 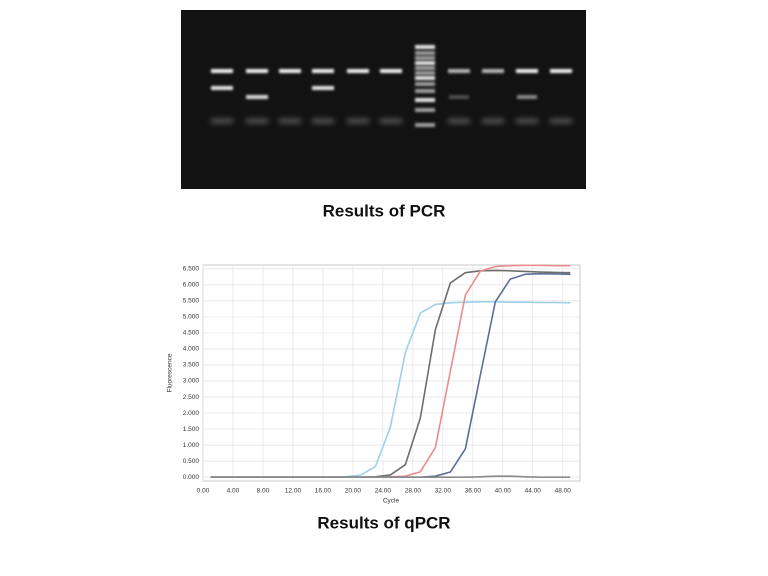 What do you see at coordinates (443, 491) in the screenshot?
I see `x-tick-label: 32.00` at bounding box center [443, 491].